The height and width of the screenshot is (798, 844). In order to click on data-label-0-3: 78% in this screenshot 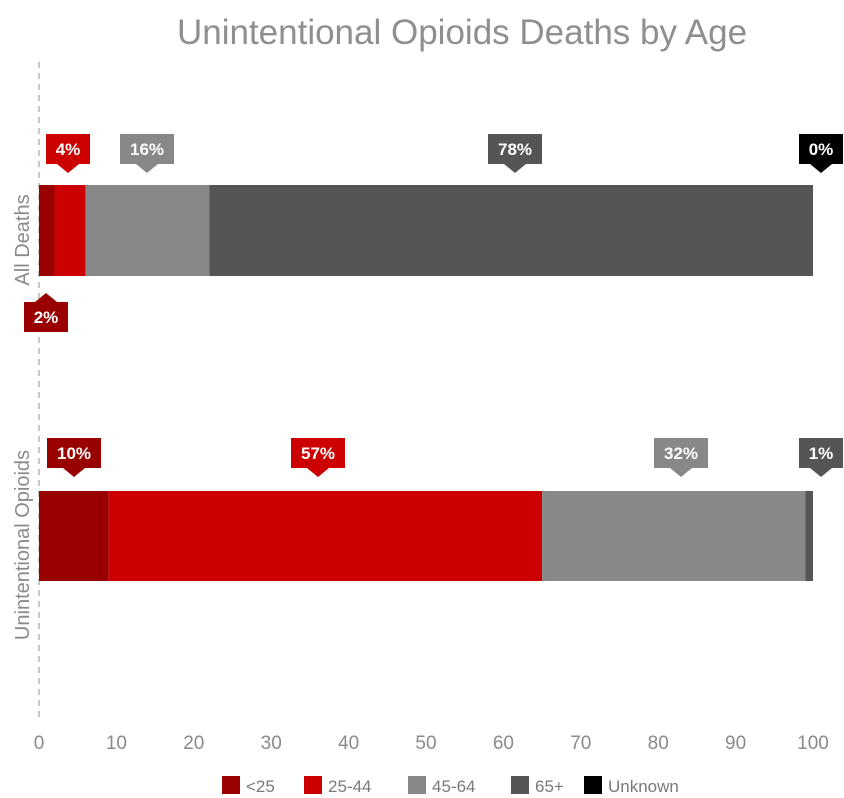, I will do `click(515, 149)`.